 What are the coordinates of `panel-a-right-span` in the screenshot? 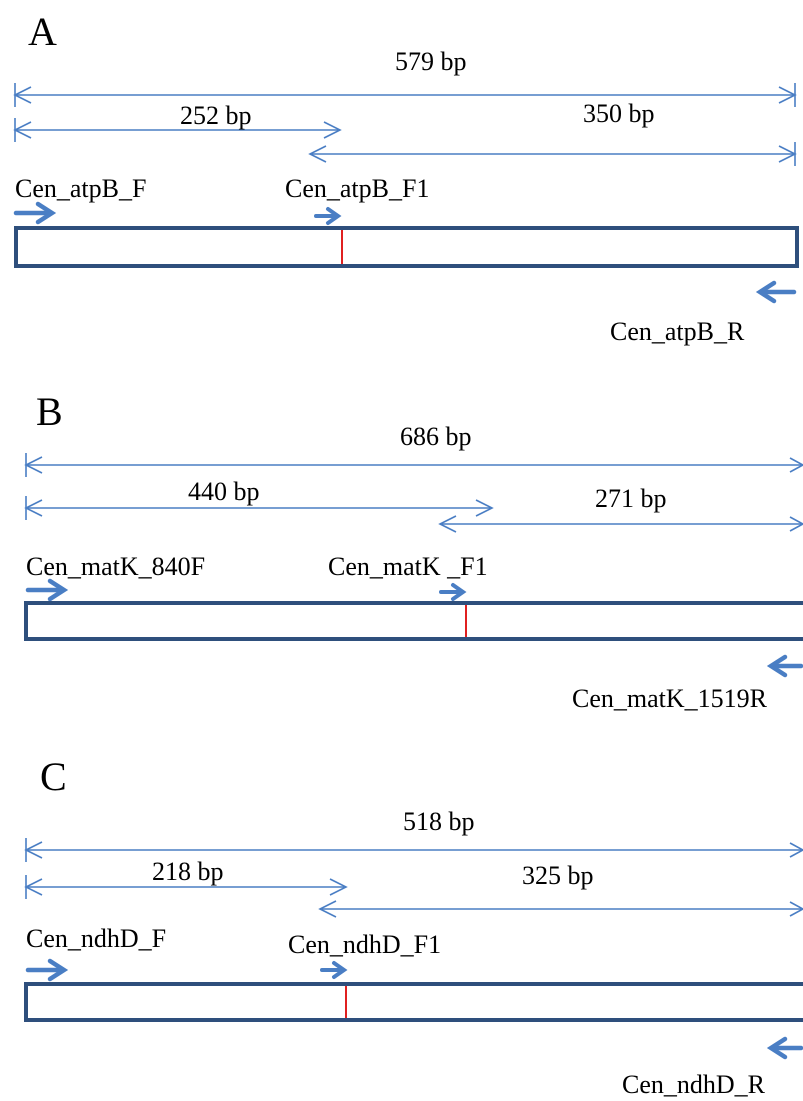 It's located at (552, 154).